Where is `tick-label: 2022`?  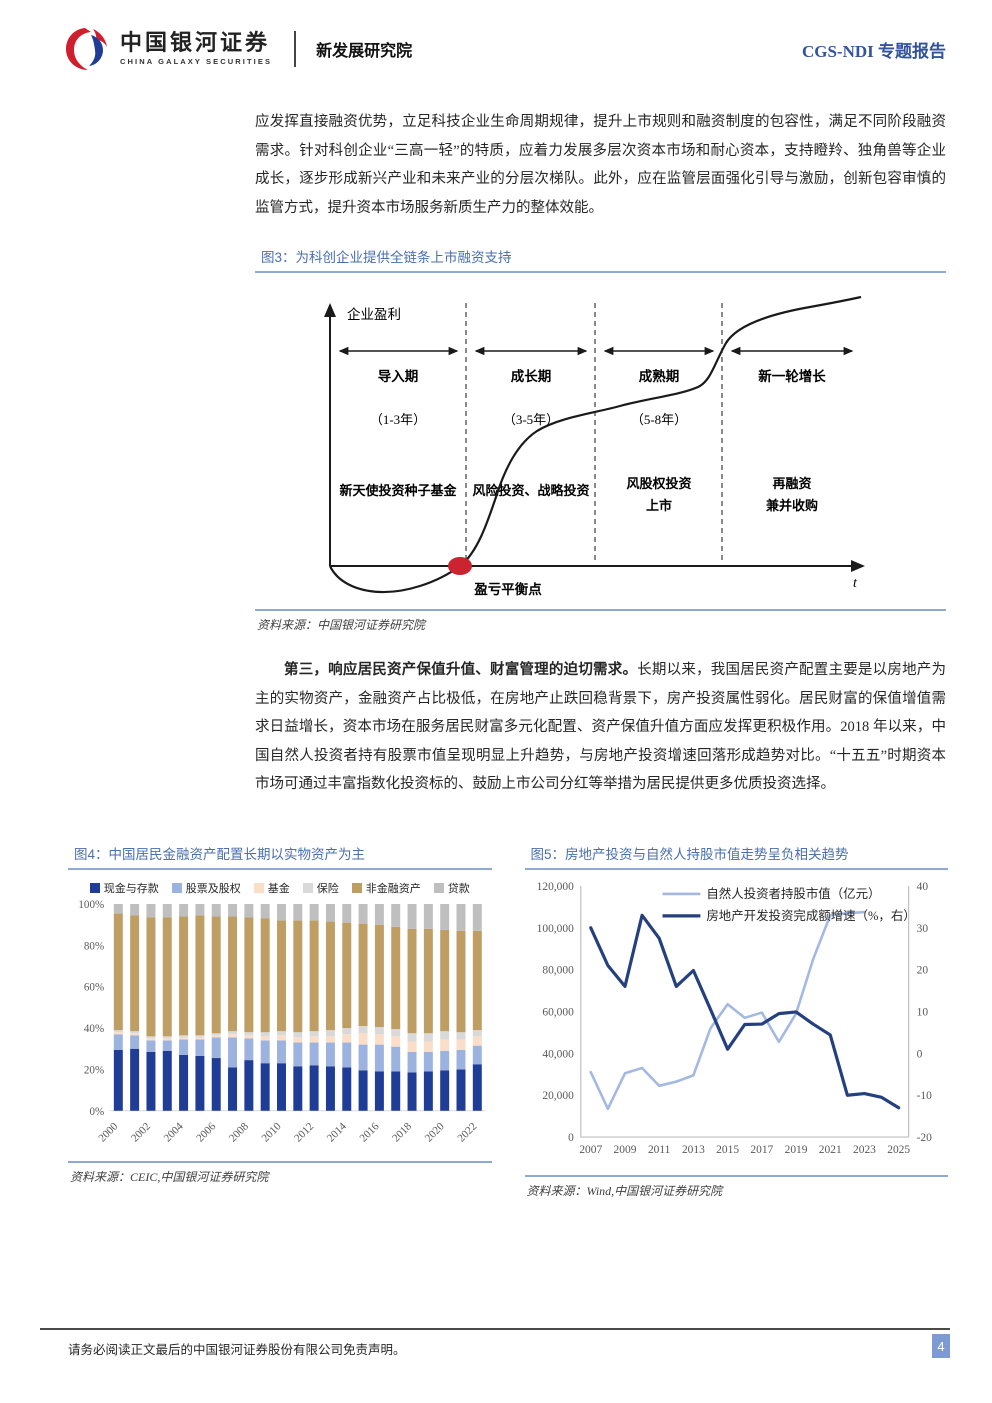
tick-label: 2022 is located at coordinates (467, 1132).